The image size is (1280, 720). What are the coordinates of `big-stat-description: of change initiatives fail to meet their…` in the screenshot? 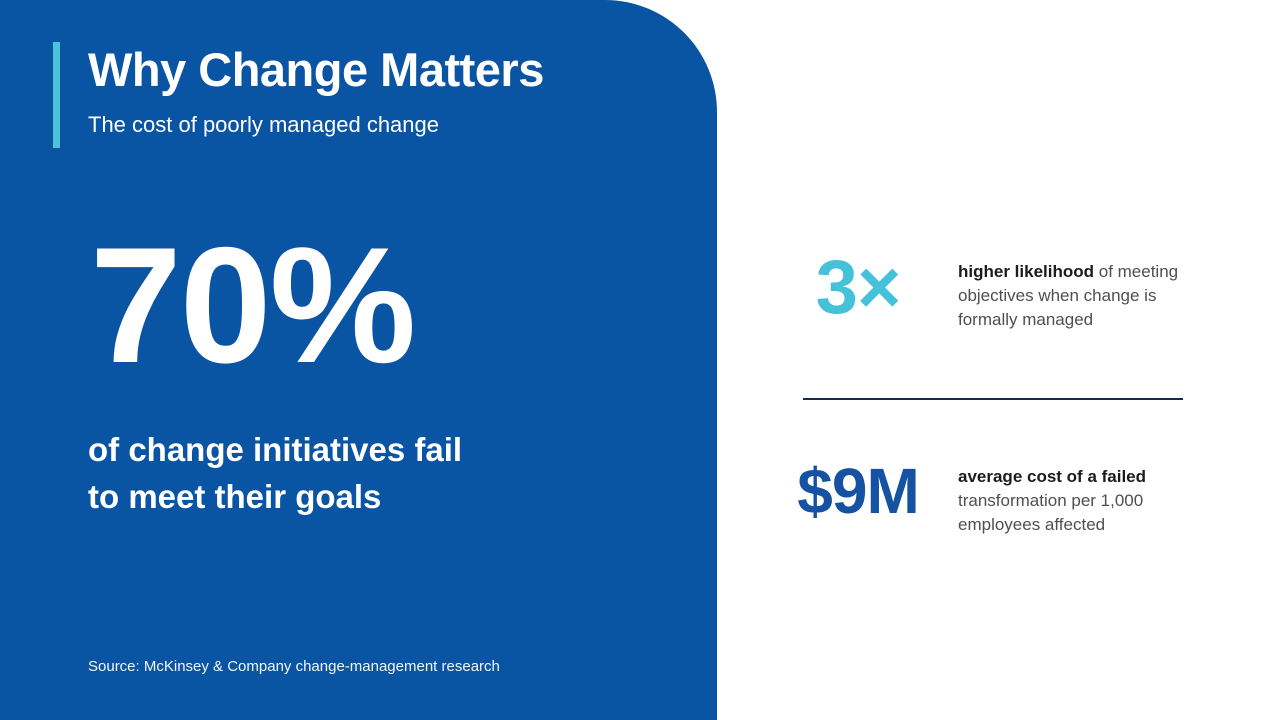 It's located at (275, 473).